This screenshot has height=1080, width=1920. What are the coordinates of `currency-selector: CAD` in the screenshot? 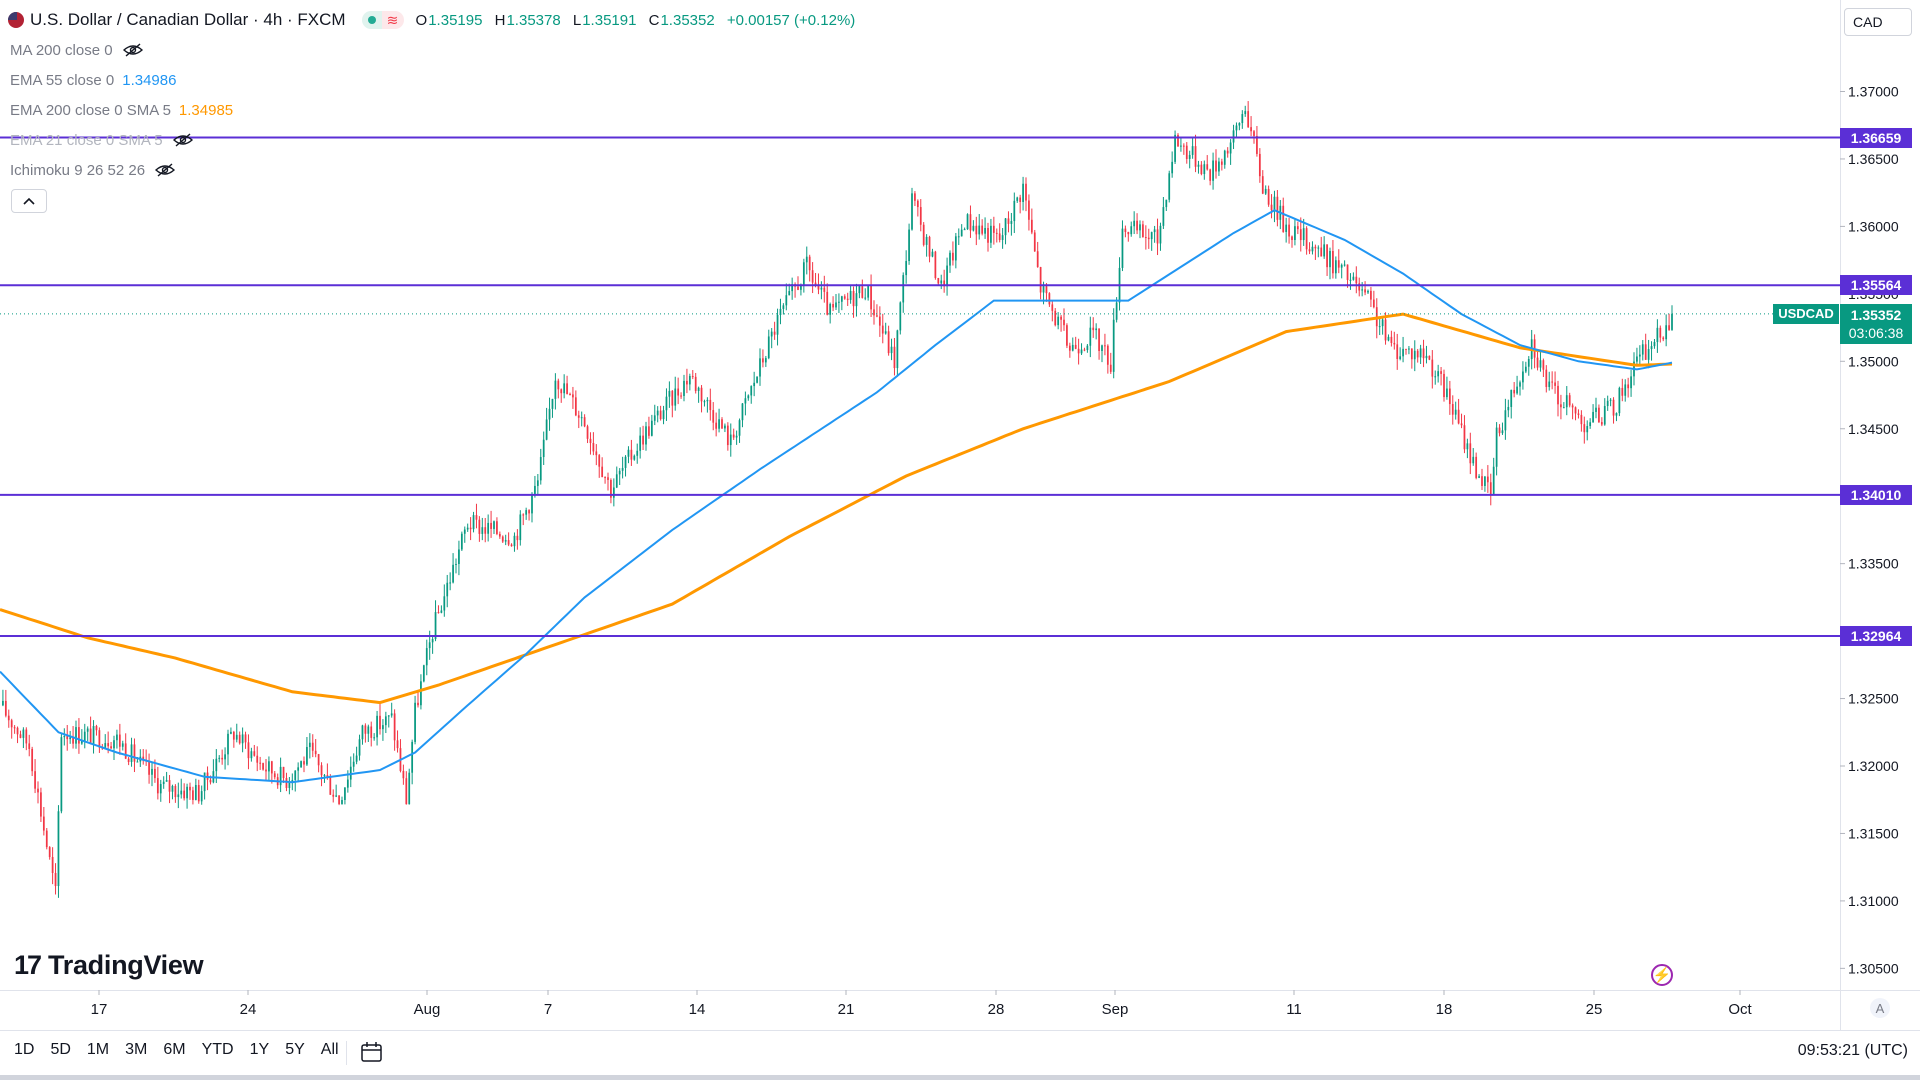 It's located at (1878, 22).